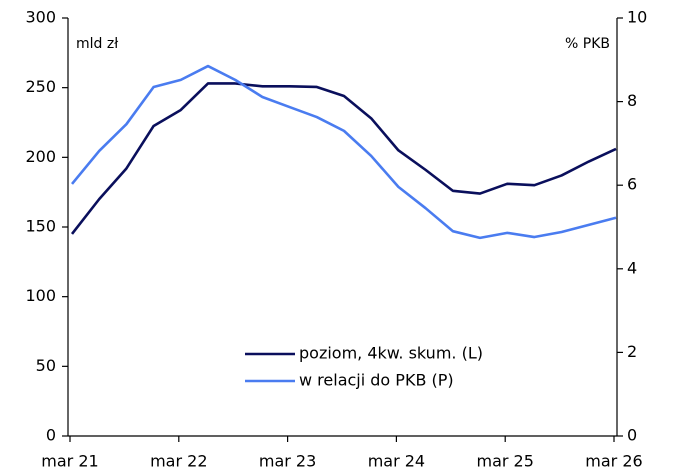 This screenshot has height=474, width=686. I want to click on y2-axis-label: % PKB, so click(587, 44).